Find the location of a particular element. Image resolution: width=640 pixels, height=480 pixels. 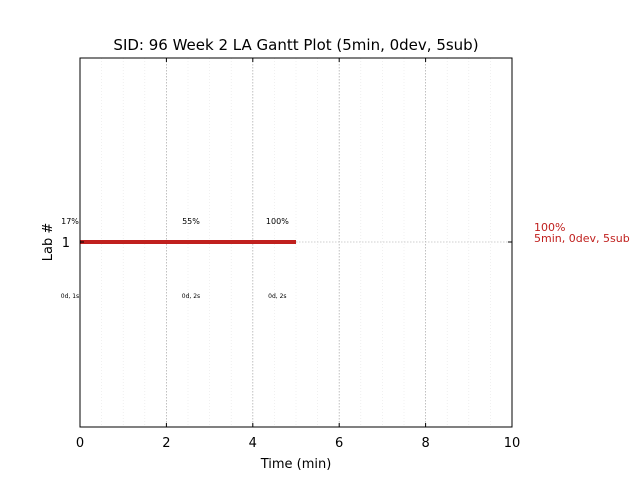

x-tick-label: 8 is located at coordinates (425, 443).